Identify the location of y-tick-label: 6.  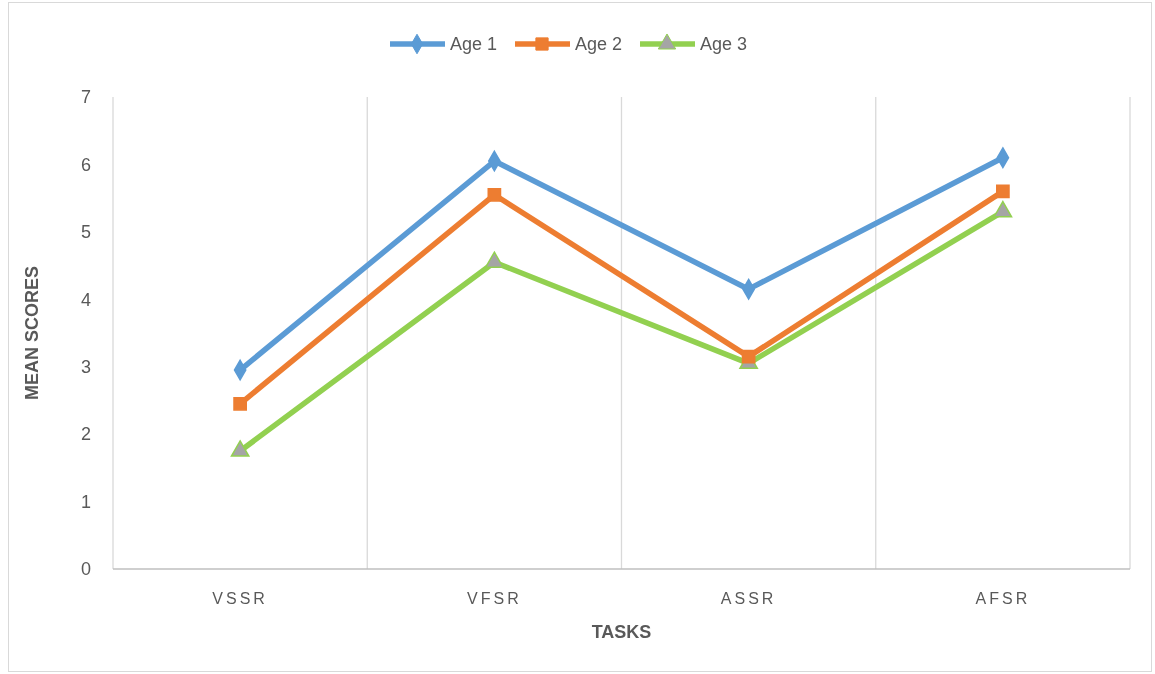
(85, 164).